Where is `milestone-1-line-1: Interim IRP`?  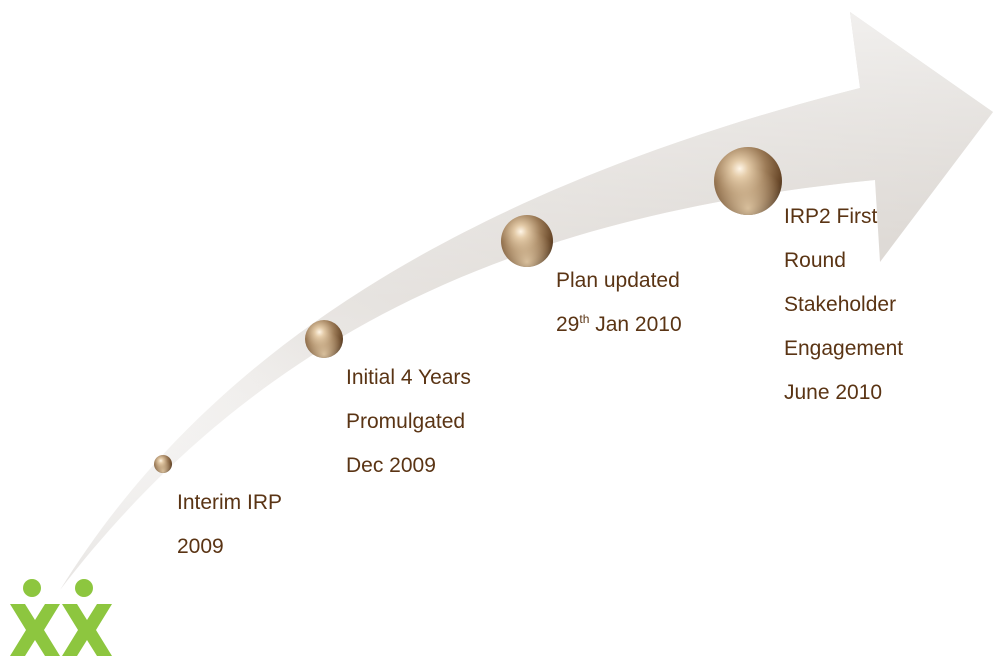
milestone-1-line-1: Interim IRP is located at coordinates (230, 502).